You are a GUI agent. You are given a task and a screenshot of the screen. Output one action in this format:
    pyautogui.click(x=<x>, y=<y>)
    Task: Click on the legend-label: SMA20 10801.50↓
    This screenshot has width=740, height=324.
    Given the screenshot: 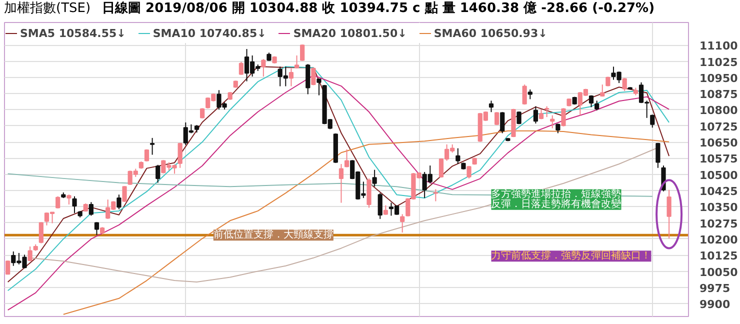 What is the action you would take?
    pyautogui.click(x=350, y=33)
    